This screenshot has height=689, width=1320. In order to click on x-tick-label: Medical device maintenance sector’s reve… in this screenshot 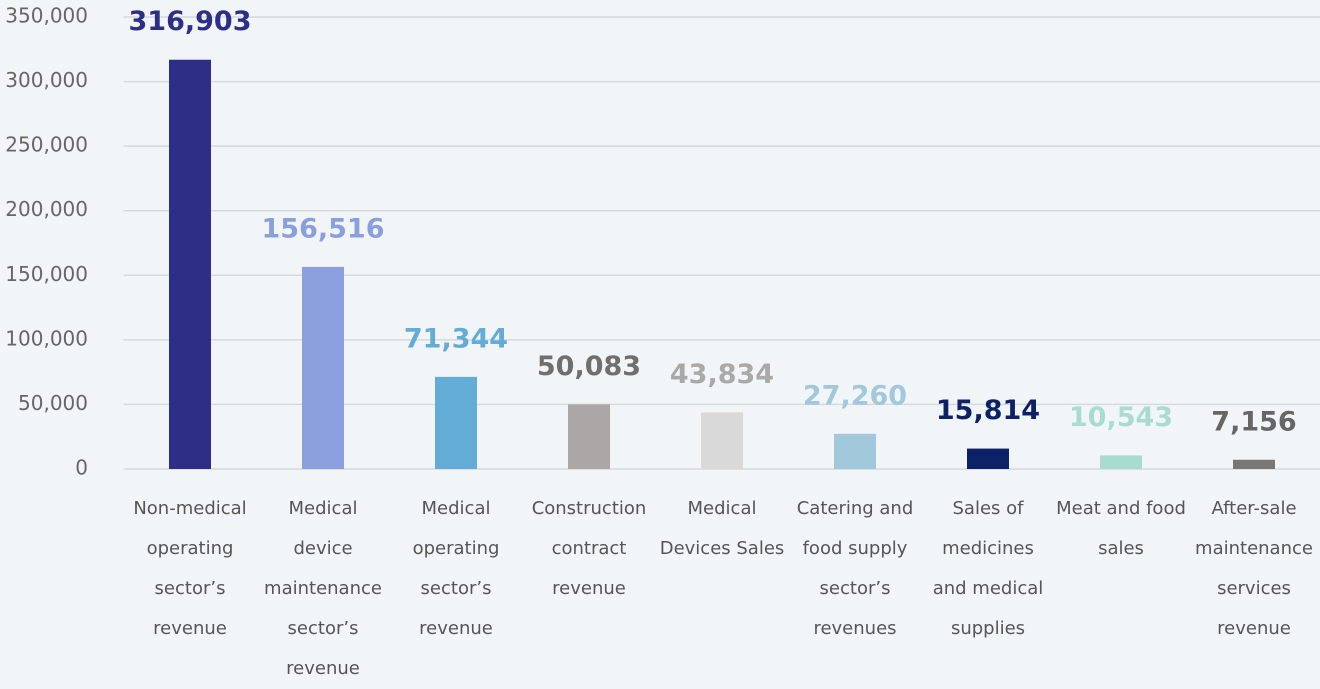, I will do `click(323, 588)`.